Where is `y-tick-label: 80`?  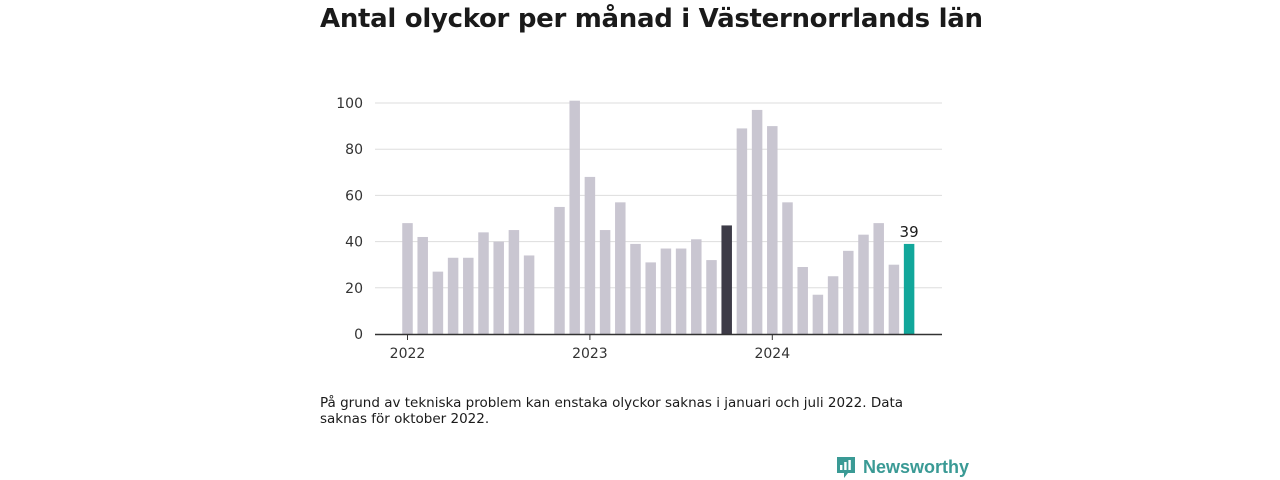
y-tick-label: 80 is located at coordinates (354, 150).